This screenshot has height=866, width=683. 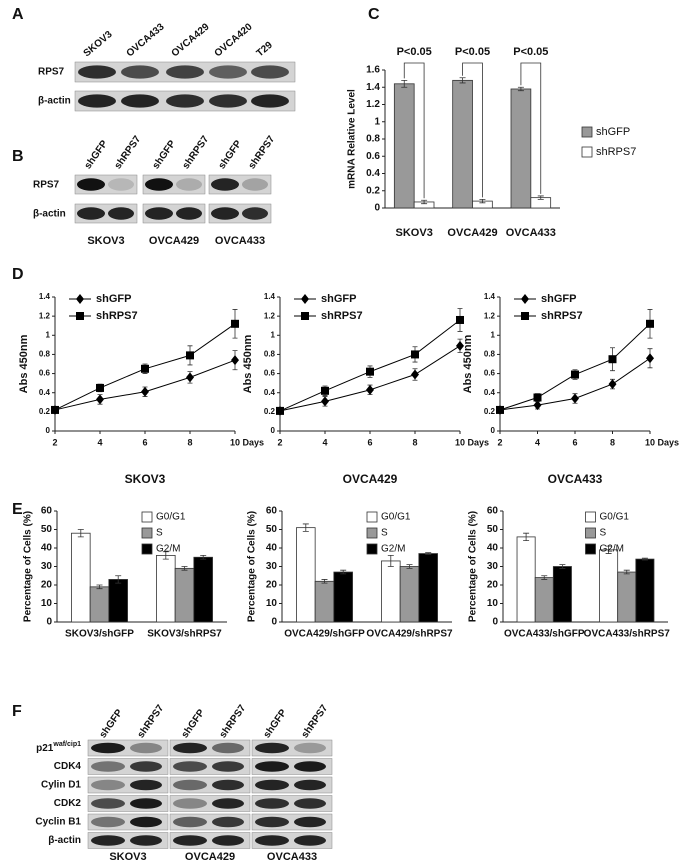 I want to click on y-tick-label: 20, so click(x=493, y=585).